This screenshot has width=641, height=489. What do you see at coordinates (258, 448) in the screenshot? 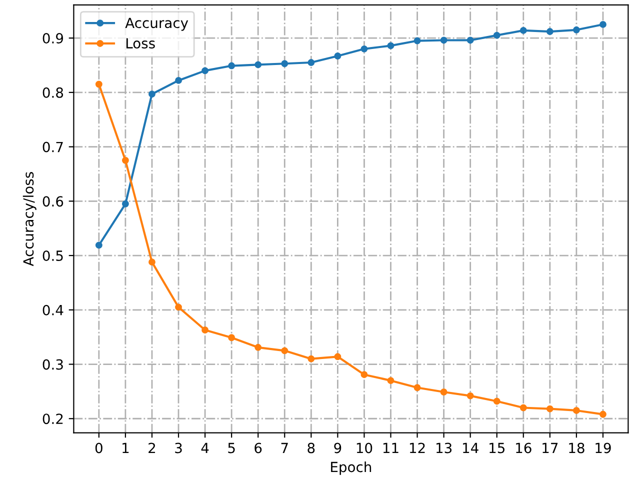
I see `x-tick-label: 6` at bounding box center [258, 448].